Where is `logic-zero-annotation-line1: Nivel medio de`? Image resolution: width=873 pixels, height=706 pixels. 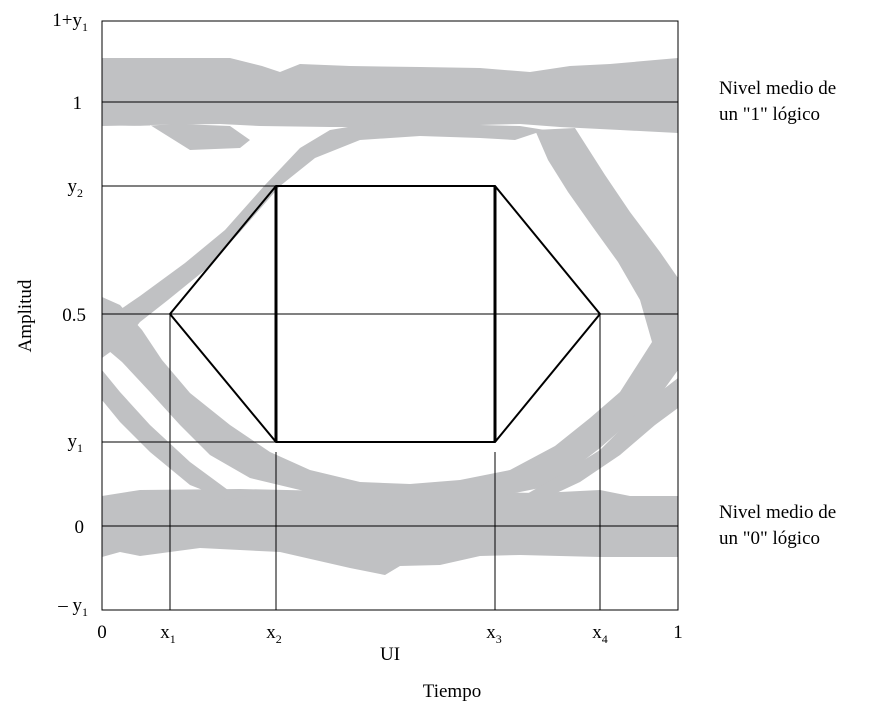 logic-zero-annotation-line1: Nivel medio de is located at coordinates (777, 512).